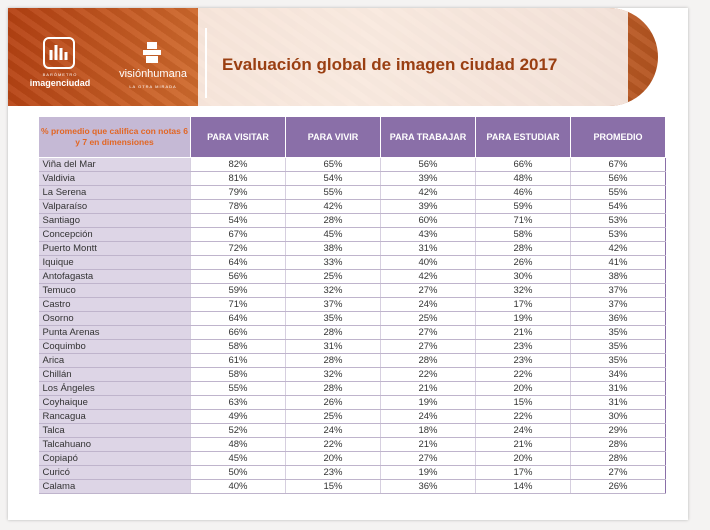 This screenshot has height=530, width=710. I want to click on city-name: Iquique, so click(114, 262).